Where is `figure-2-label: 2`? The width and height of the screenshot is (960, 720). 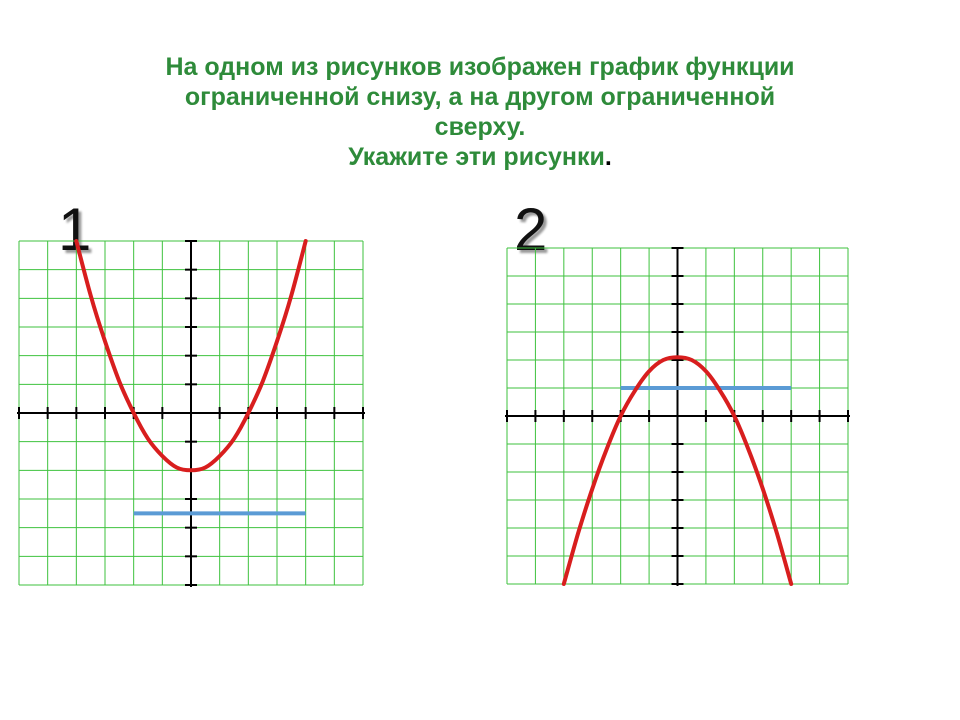
figure-2-label: 2 is located at coordinates (531, 229).